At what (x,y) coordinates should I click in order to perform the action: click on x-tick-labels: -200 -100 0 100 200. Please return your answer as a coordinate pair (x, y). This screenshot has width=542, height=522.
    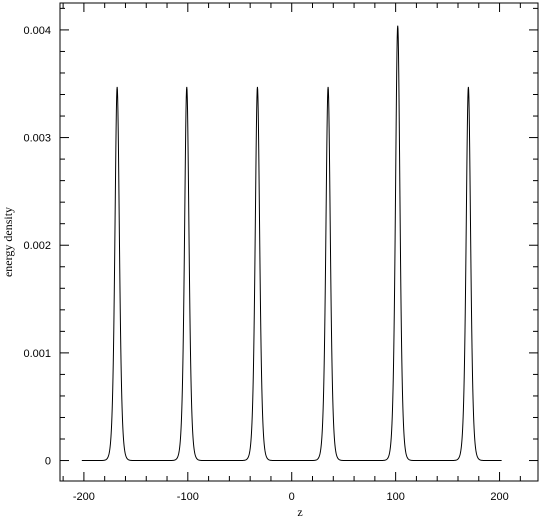
    Looking at the image, I should click on (291, 497).